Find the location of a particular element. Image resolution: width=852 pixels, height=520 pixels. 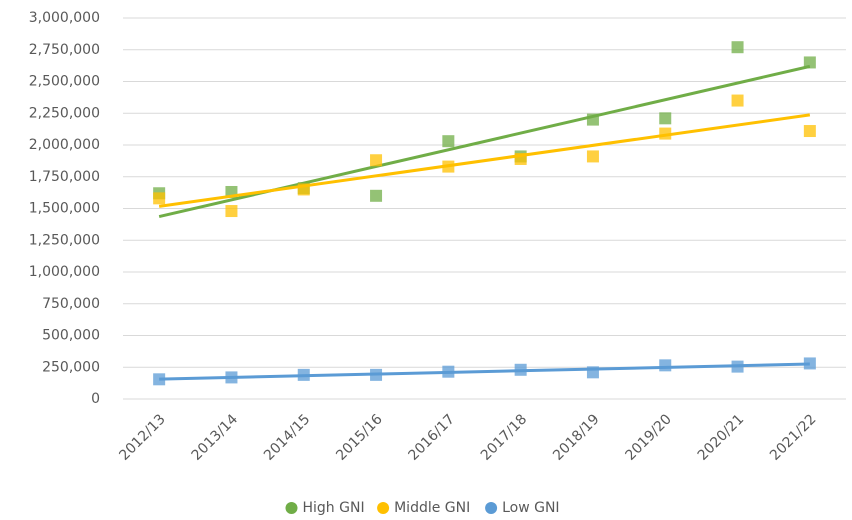

legend-label: Low GNI is located at coordinates (530, 508).